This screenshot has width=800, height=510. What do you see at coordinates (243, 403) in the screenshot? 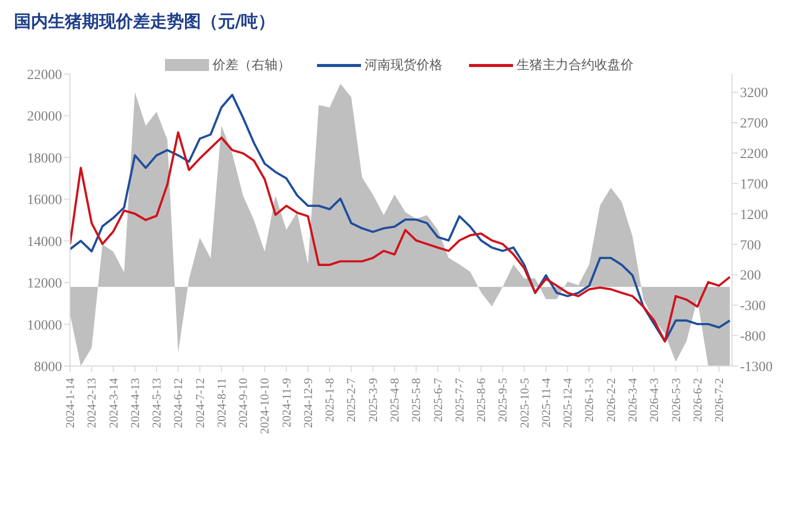
I see `x-tick-label: 2024-9-10` at bounding box center [243, 403].